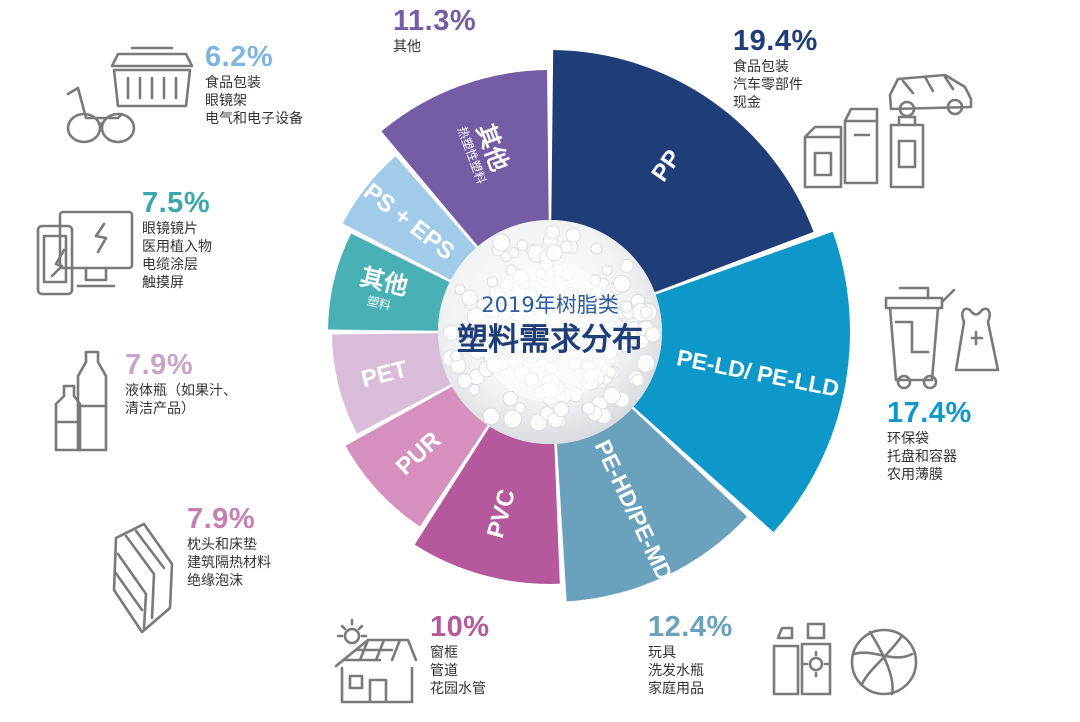 This screenshot has width=1080, height=722. What do you see at coordinates (929, 413) in the screenshot?
I see `pct-pe-ld: 17.4%` at bounding box center [929, 413].